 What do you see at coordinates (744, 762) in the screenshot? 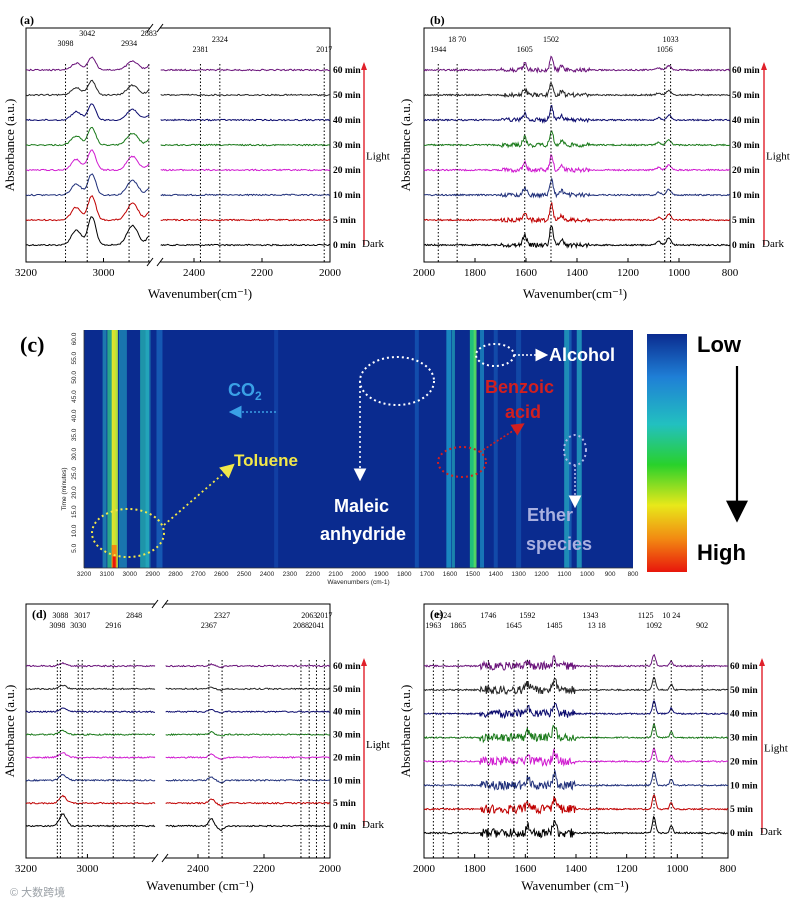
I see `time-label: 20 min` at bounding box center [744, 762].